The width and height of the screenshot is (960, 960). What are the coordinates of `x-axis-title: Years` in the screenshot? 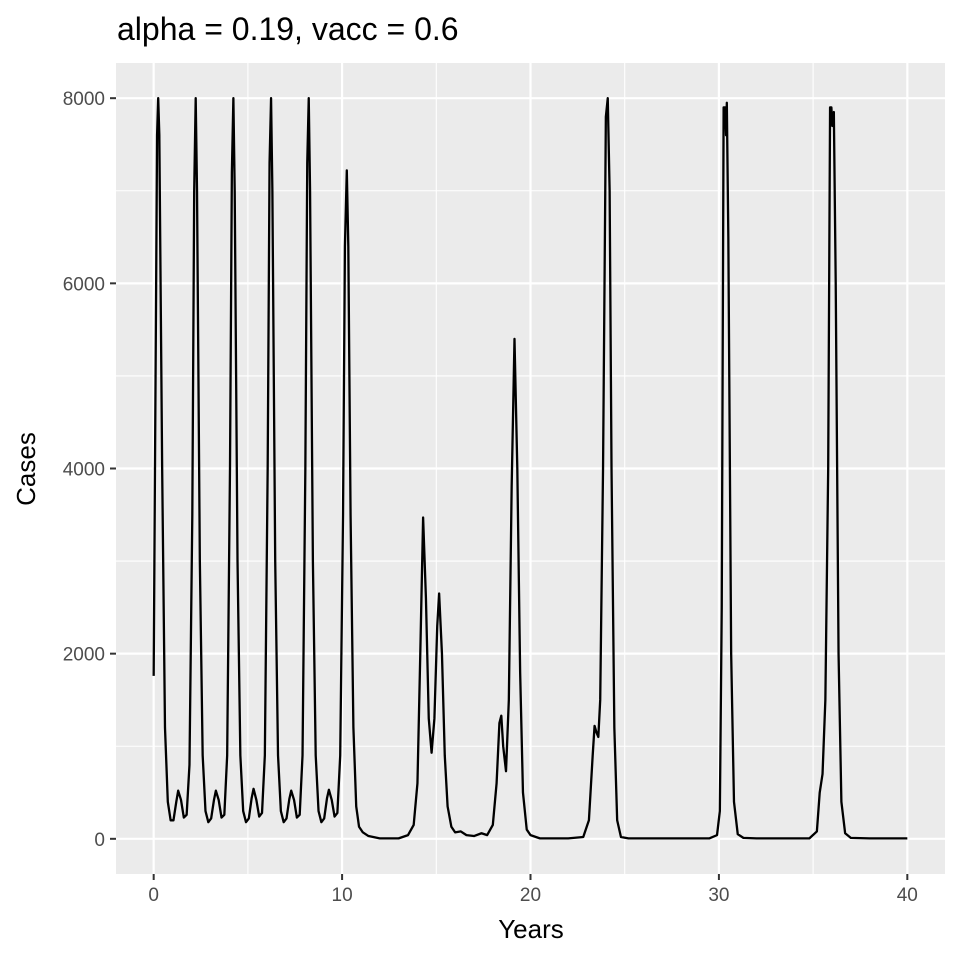 It's located at (531, 929).